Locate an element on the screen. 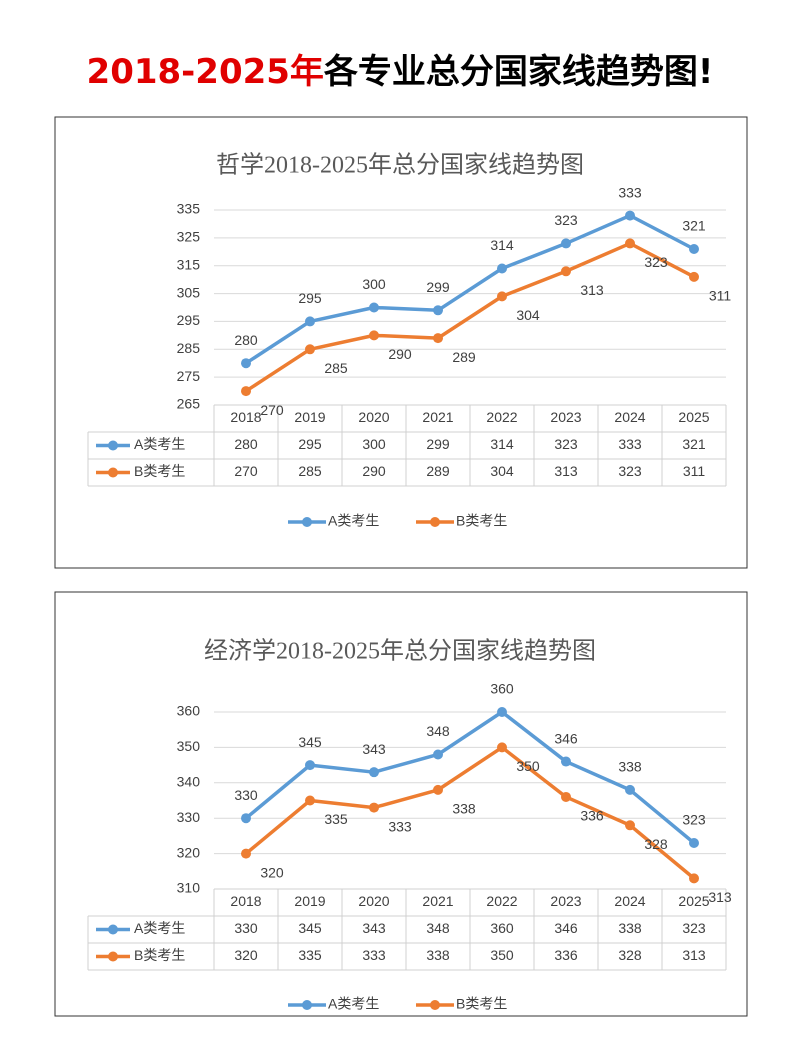 Image resolution: width=800 pixels, height=1044 pixels. y-tick-label: 265 is located at coordinates (189, 404).